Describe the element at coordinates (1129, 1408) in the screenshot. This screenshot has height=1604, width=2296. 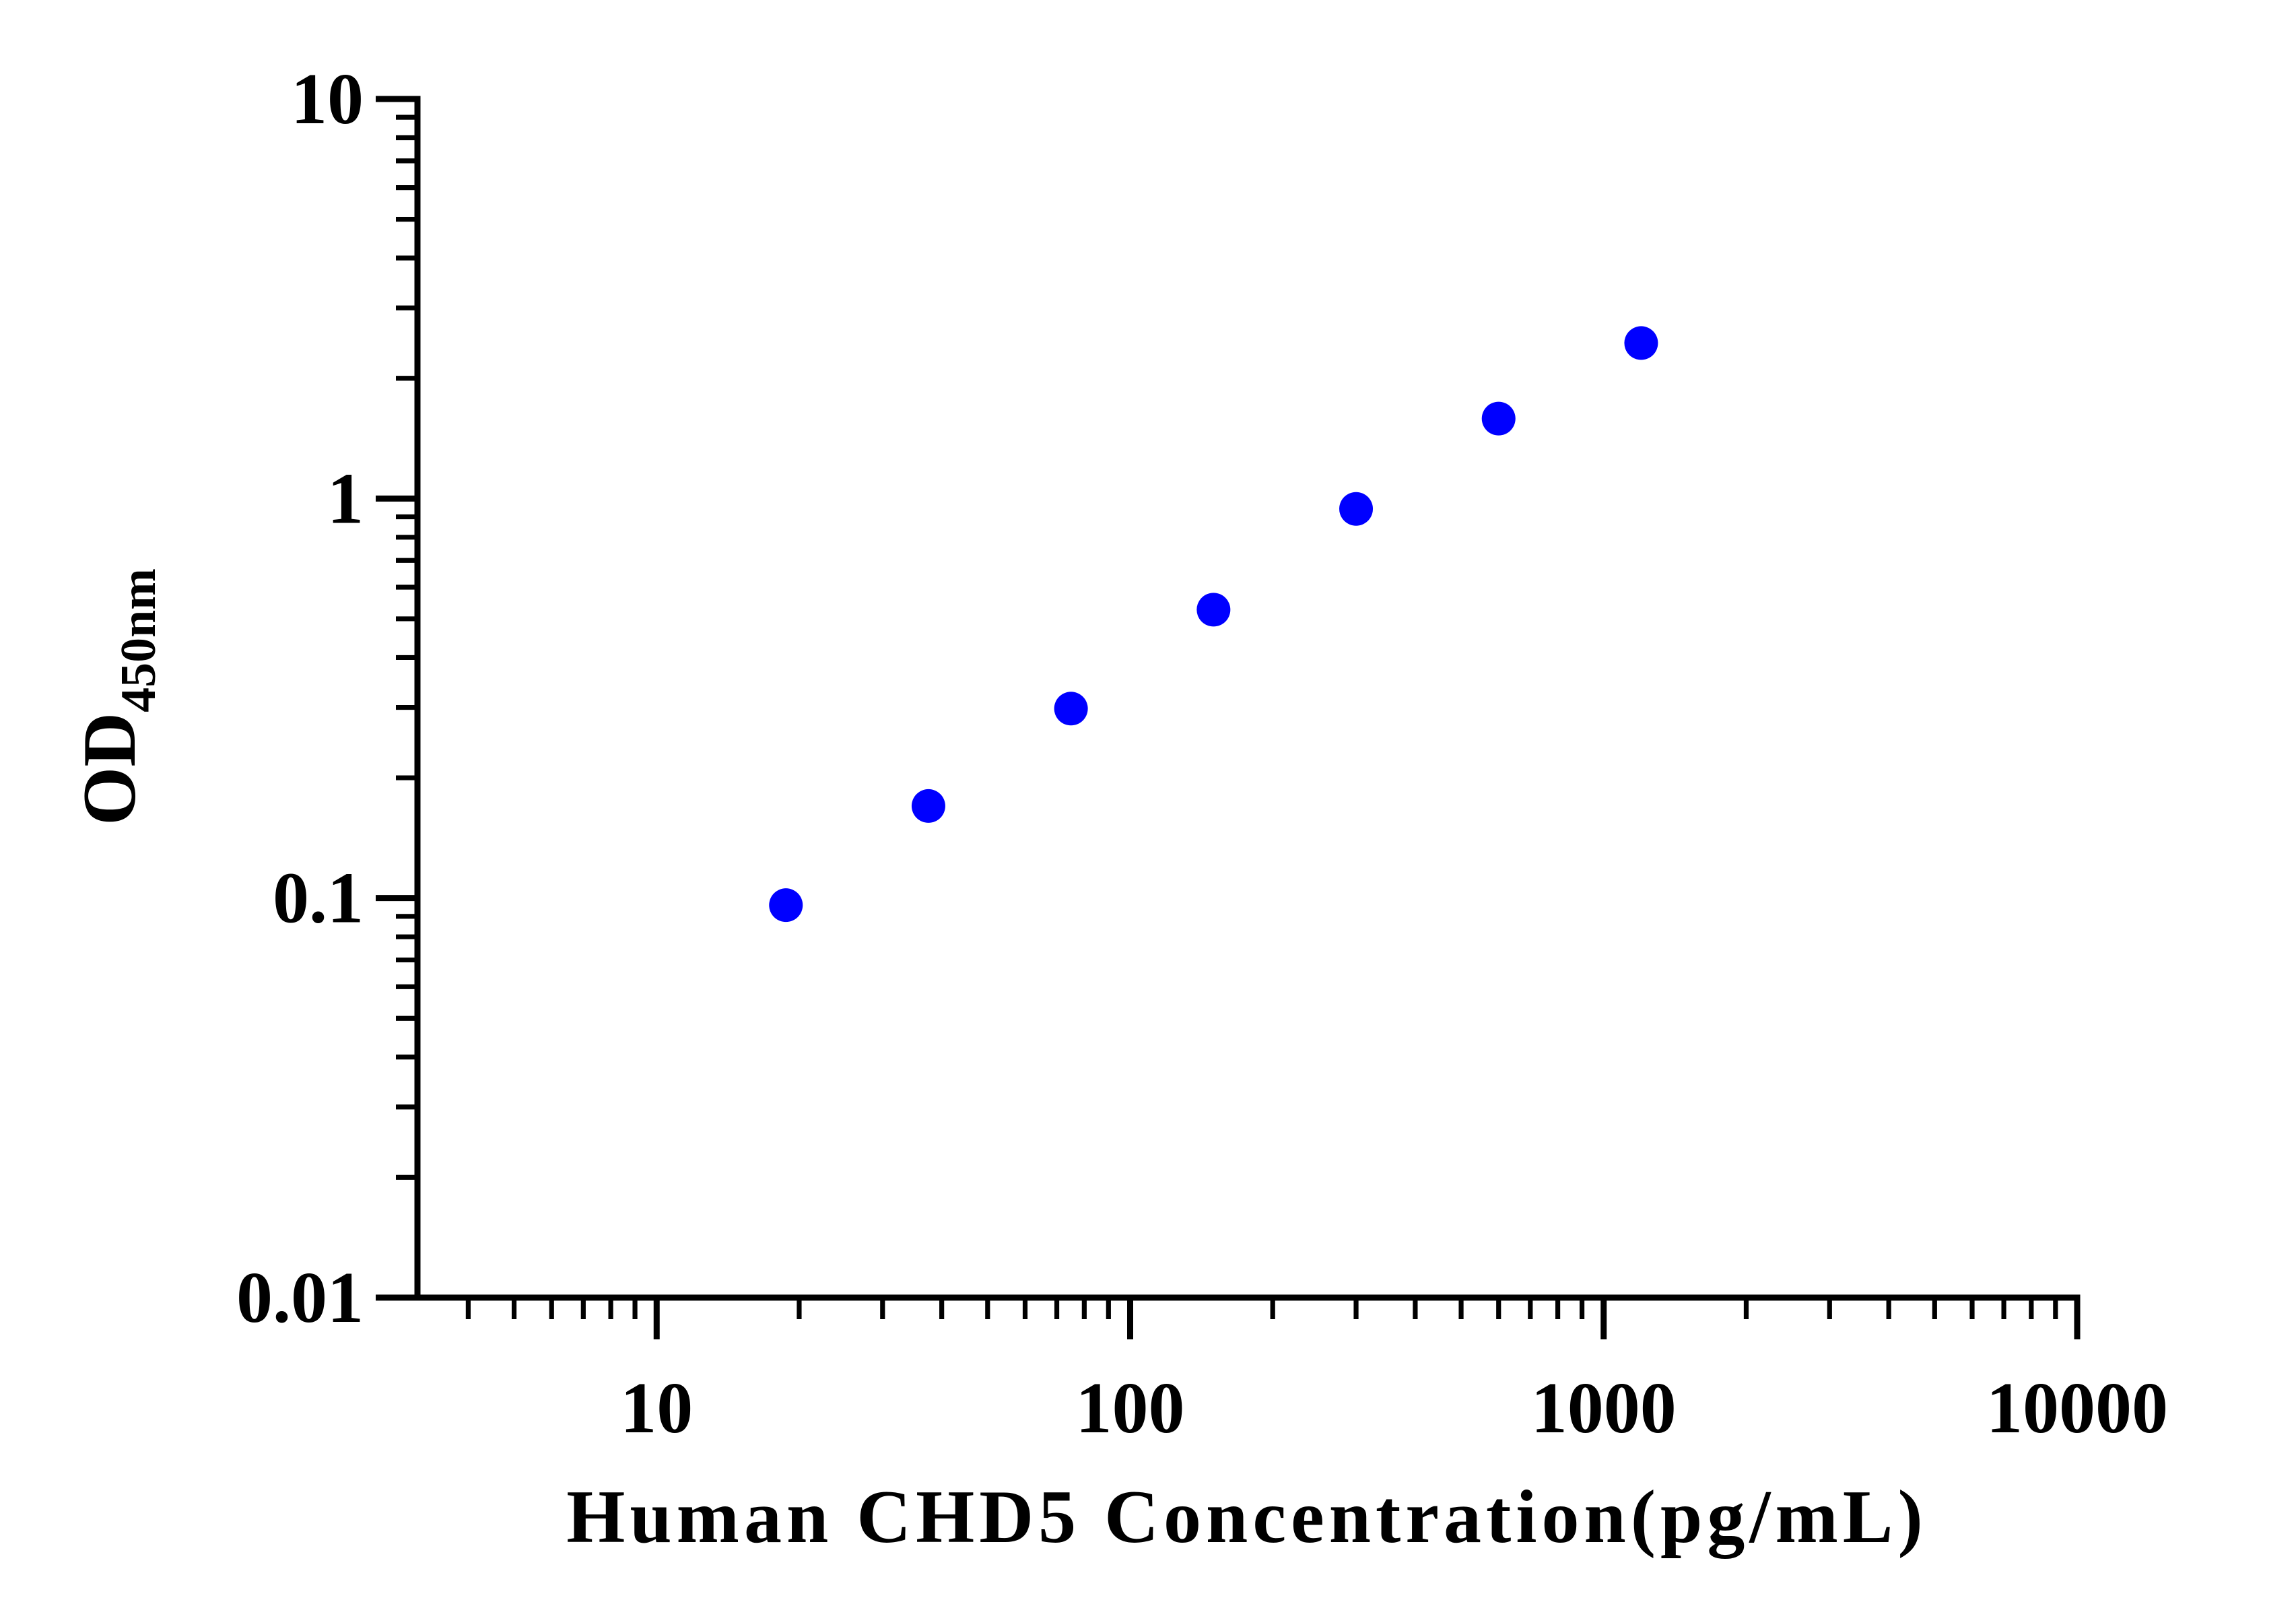
I see `x-tick-label: 100` at that location.